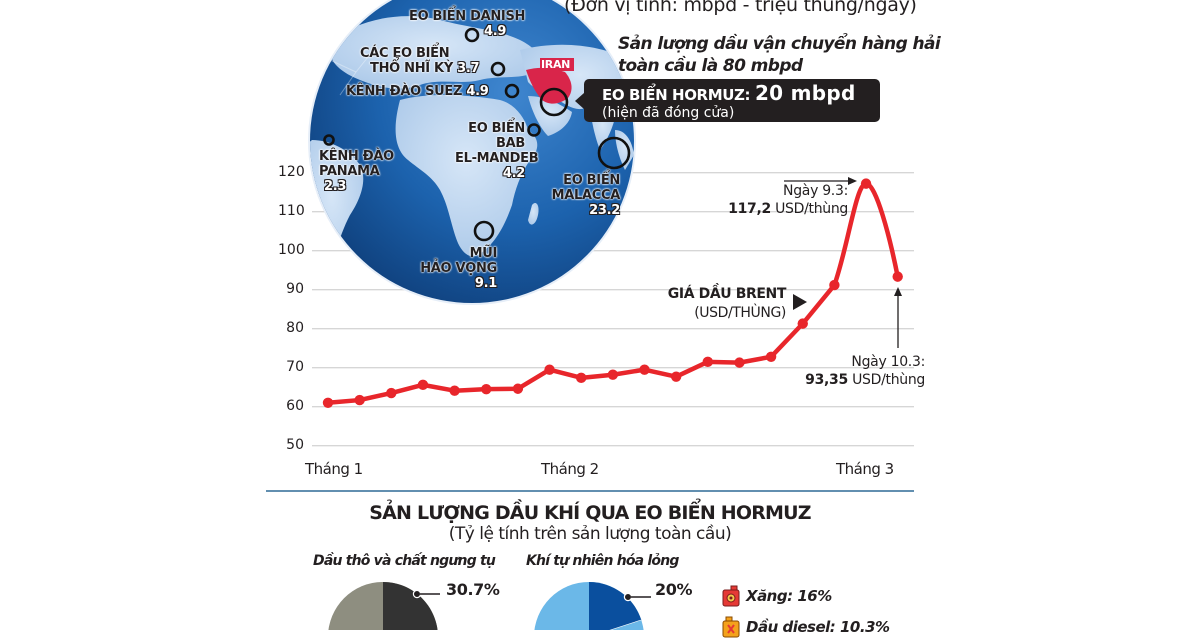 This screenshot has width=1200, height=642. I want to click on chokepoint-name: HẢO VỌNG, so click(458, 268).